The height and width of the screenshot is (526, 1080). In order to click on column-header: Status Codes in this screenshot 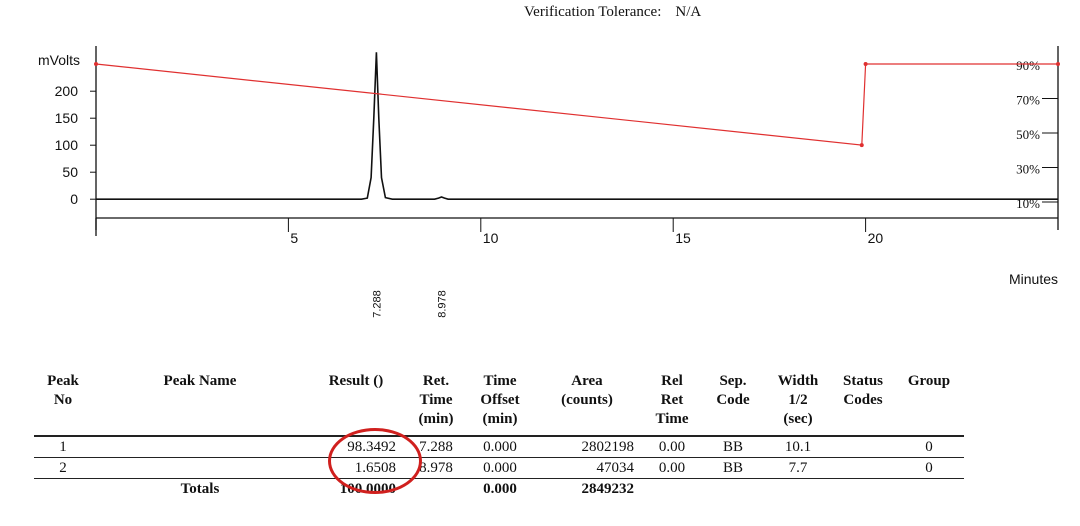, I will do `click(863, 404)`.